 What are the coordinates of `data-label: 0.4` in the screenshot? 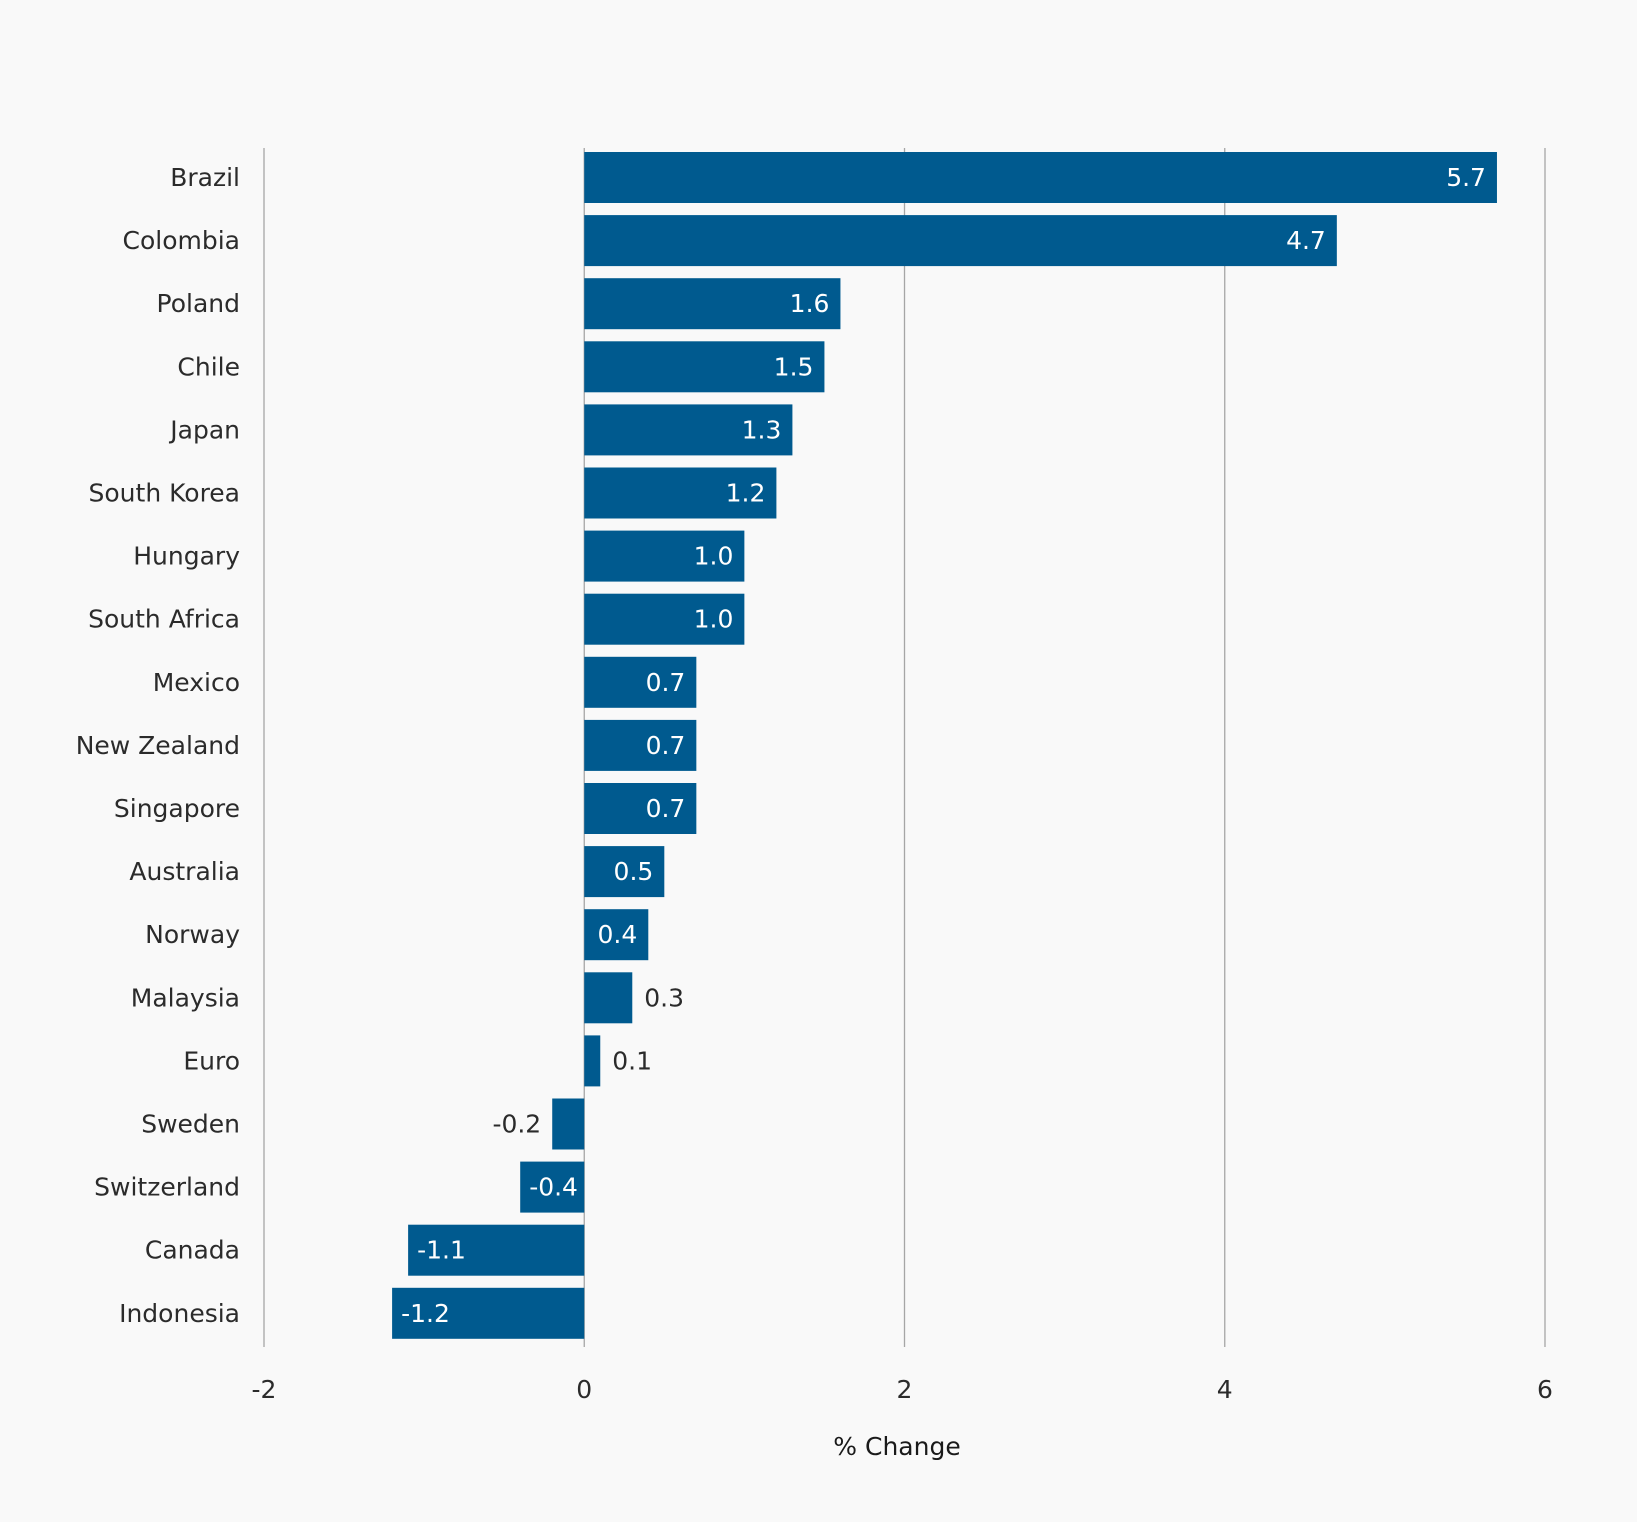 It's located at (618, 934).